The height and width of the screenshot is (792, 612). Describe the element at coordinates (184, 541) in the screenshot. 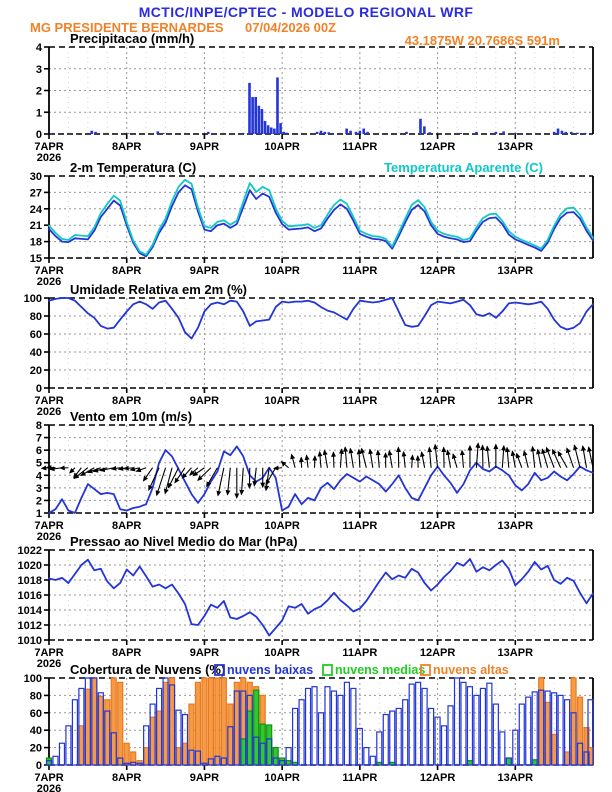

I see `panel-title-pressao: Pressao ao Nivel Medio do Mar (hPa)` at that location.